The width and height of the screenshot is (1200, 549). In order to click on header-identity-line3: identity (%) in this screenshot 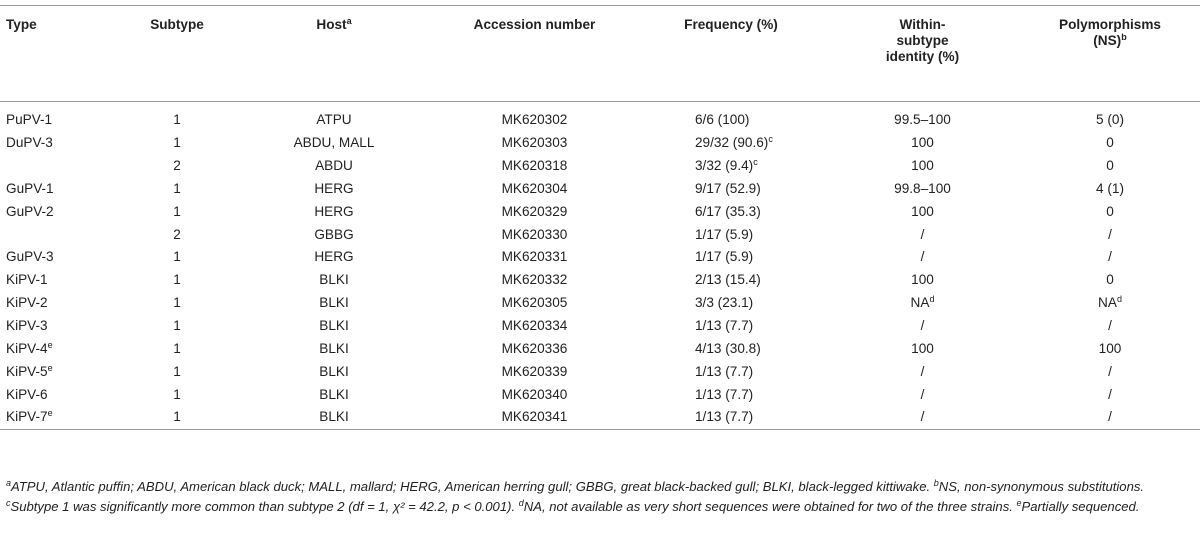, I will do `click(922, 56)`.